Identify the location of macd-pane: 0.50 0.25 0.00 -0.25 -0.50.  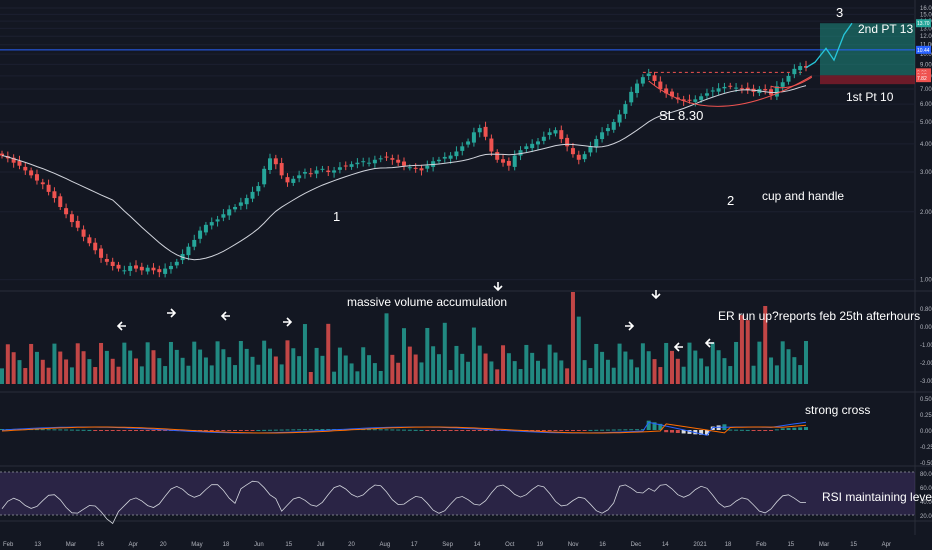
(466, 432).